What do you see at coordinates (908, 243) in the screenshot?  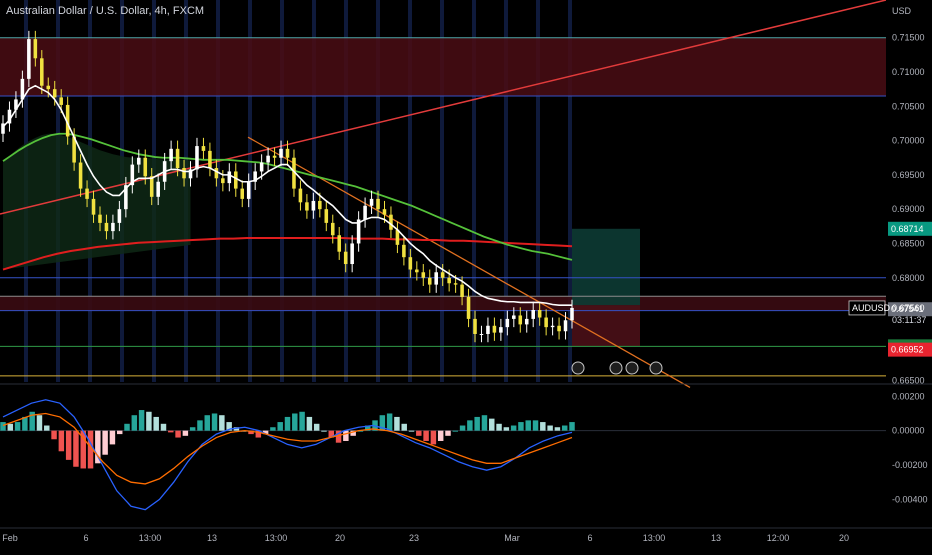 I see `price-tick-6: 0.68500` at bounding box center [908, 243].